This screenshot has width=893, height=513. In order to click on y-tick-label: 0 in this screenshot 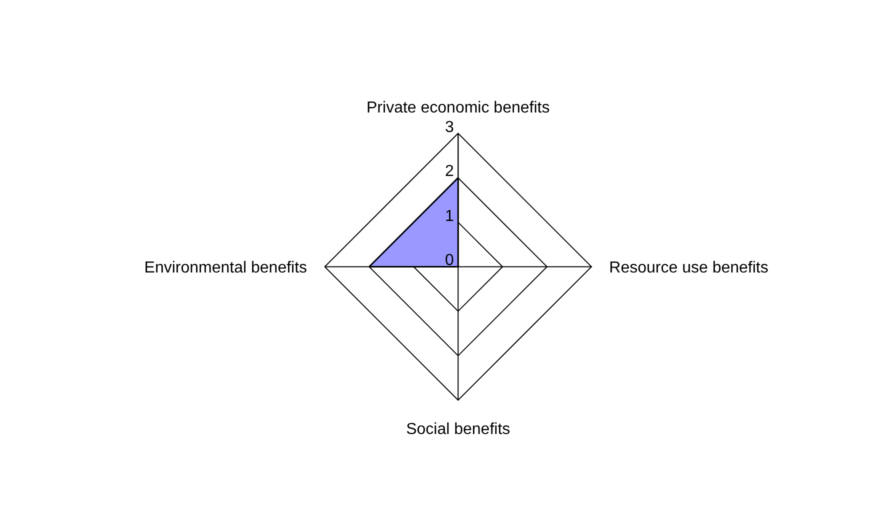, I will do `click(449, 260)`.